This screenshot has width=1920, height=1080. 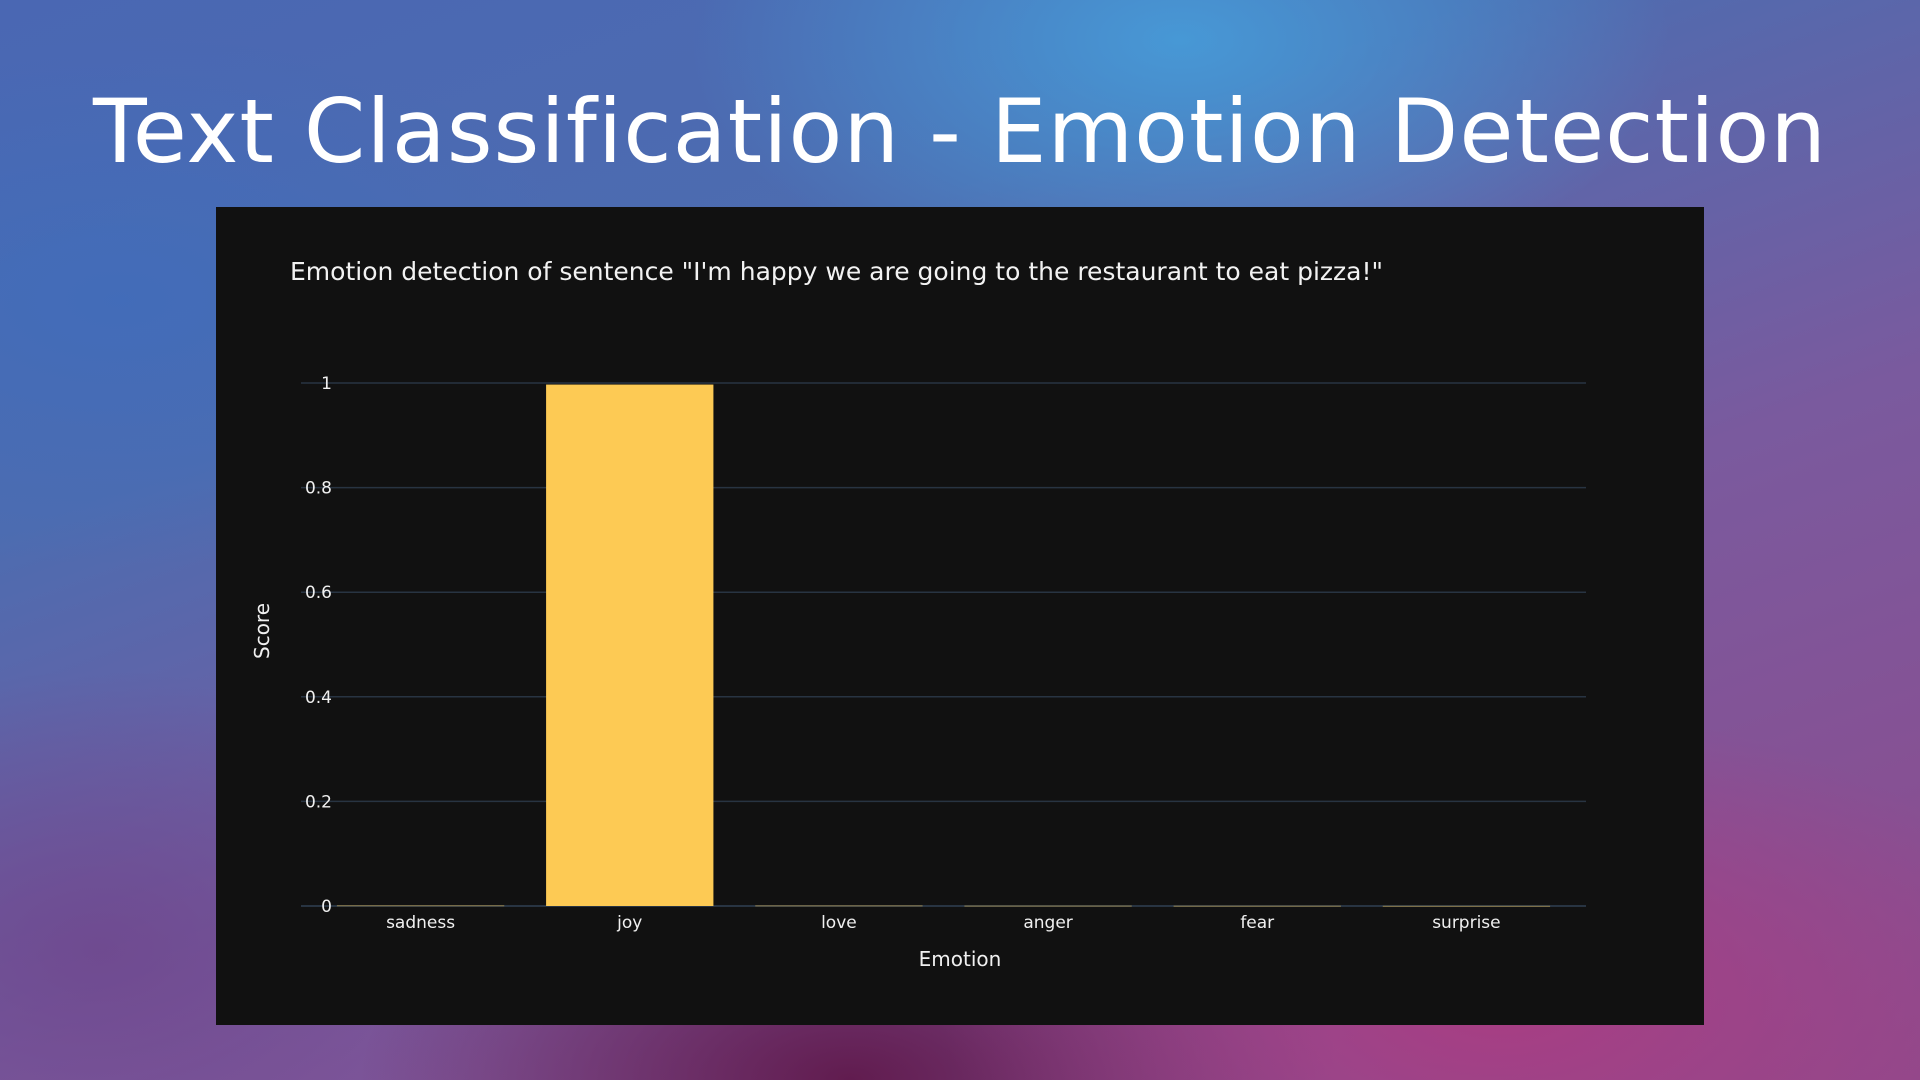 What do you see at coordinates (318, 698) in the screenshot?
I see `y-tick-label: 0.4` at bounding box center [318, 698].